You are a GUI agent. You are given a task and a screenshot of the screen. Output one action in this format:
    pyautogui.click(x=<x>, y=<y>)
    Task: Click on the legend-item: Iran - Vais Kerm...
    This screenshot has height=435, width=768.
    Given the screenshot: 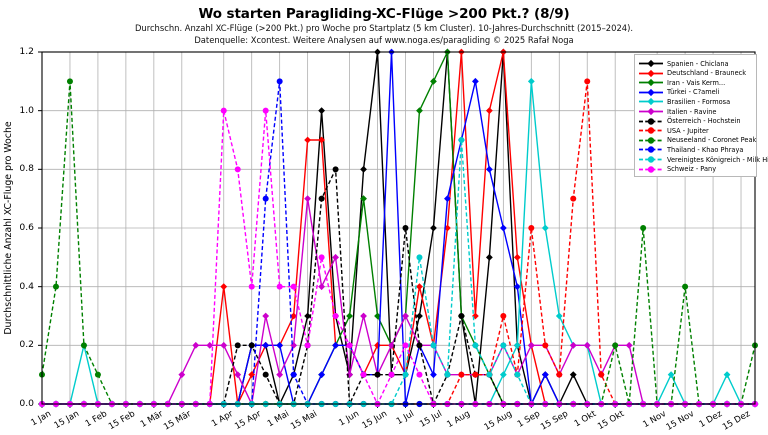 What is the action you would take?
    pyautogui.click(x=681, y=82)
    